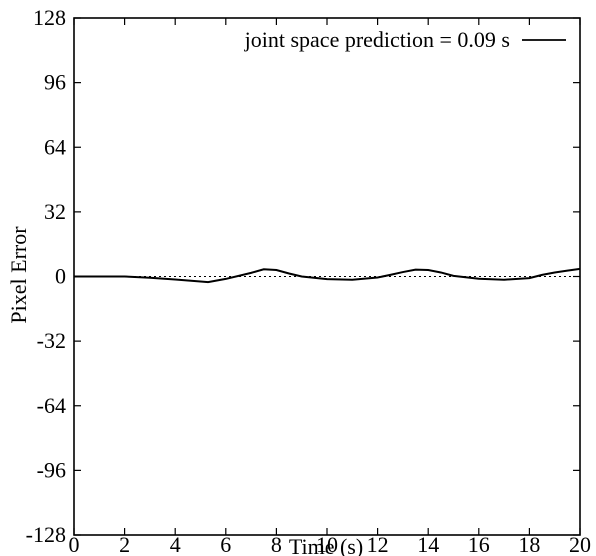  Describe the element at coordinates (276, 544) in the screenshot. I see `x-tick-label: 8` at that location.